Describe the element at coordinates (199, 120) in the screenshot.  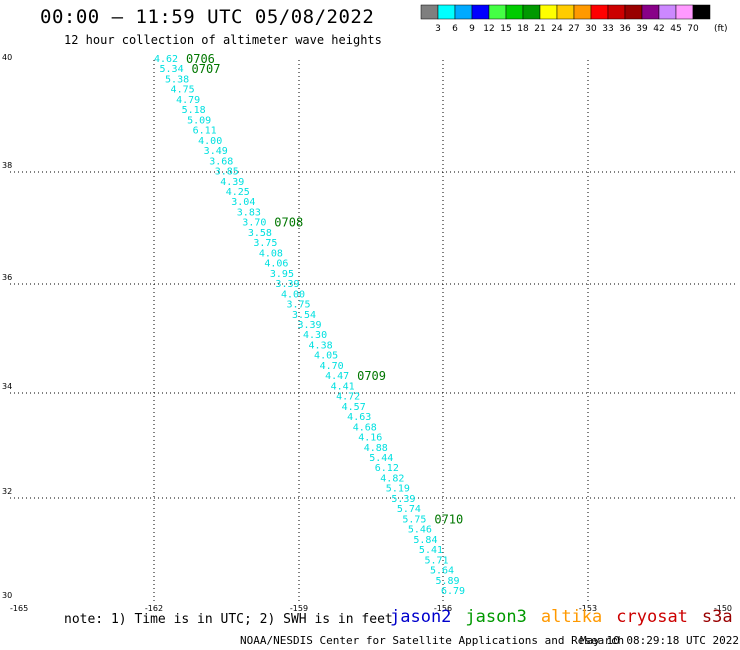
I see `wave-height-value: 5.09` at that location.